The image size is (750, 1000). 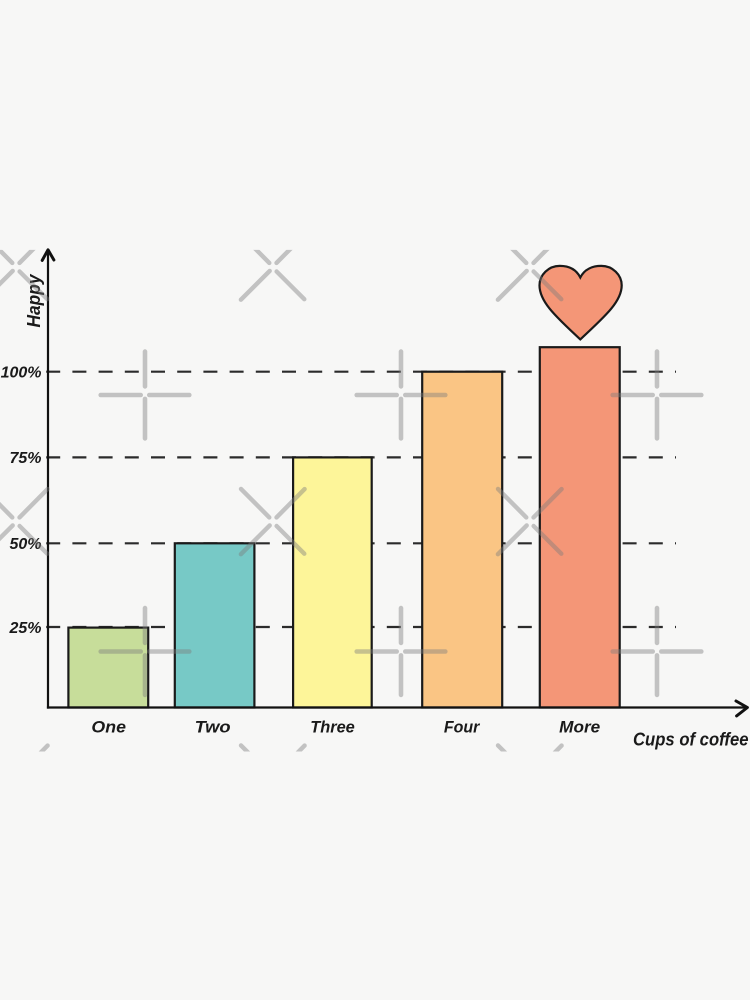 What do you see at coordinates (34, 301) in the screenshot?
I see `svg-text: Happy` at bounding box center [34, 301].